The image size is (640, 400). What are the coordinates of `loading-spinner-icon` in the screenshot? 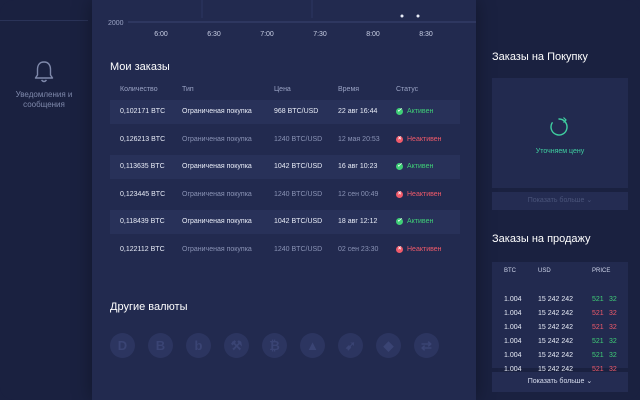 It's located at (559, 126).